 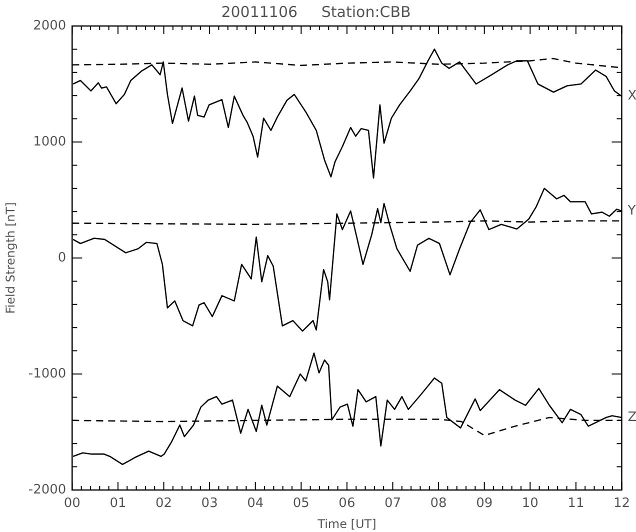 I want to click on x-tick-label: 03, so click(x=209, y=504).